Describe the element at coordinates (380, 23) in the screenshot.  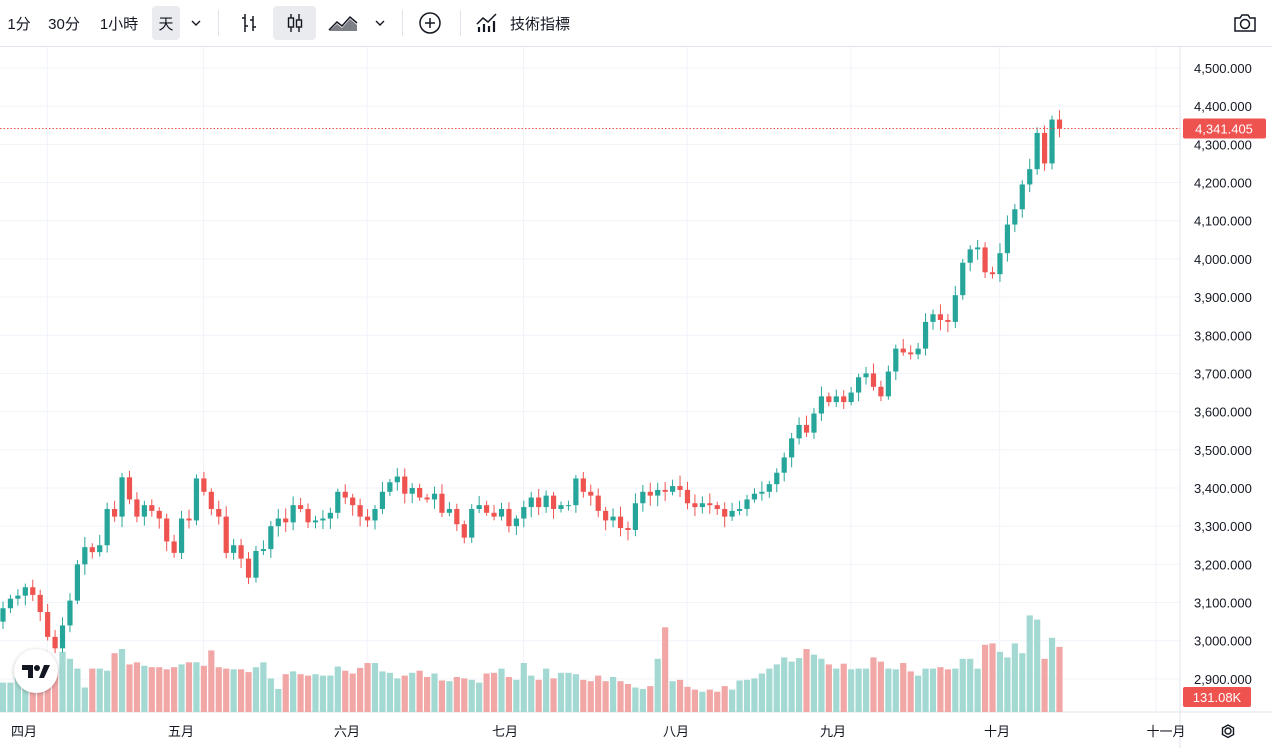
I see `chart-style-dropdown-chevron-icon` at that location.